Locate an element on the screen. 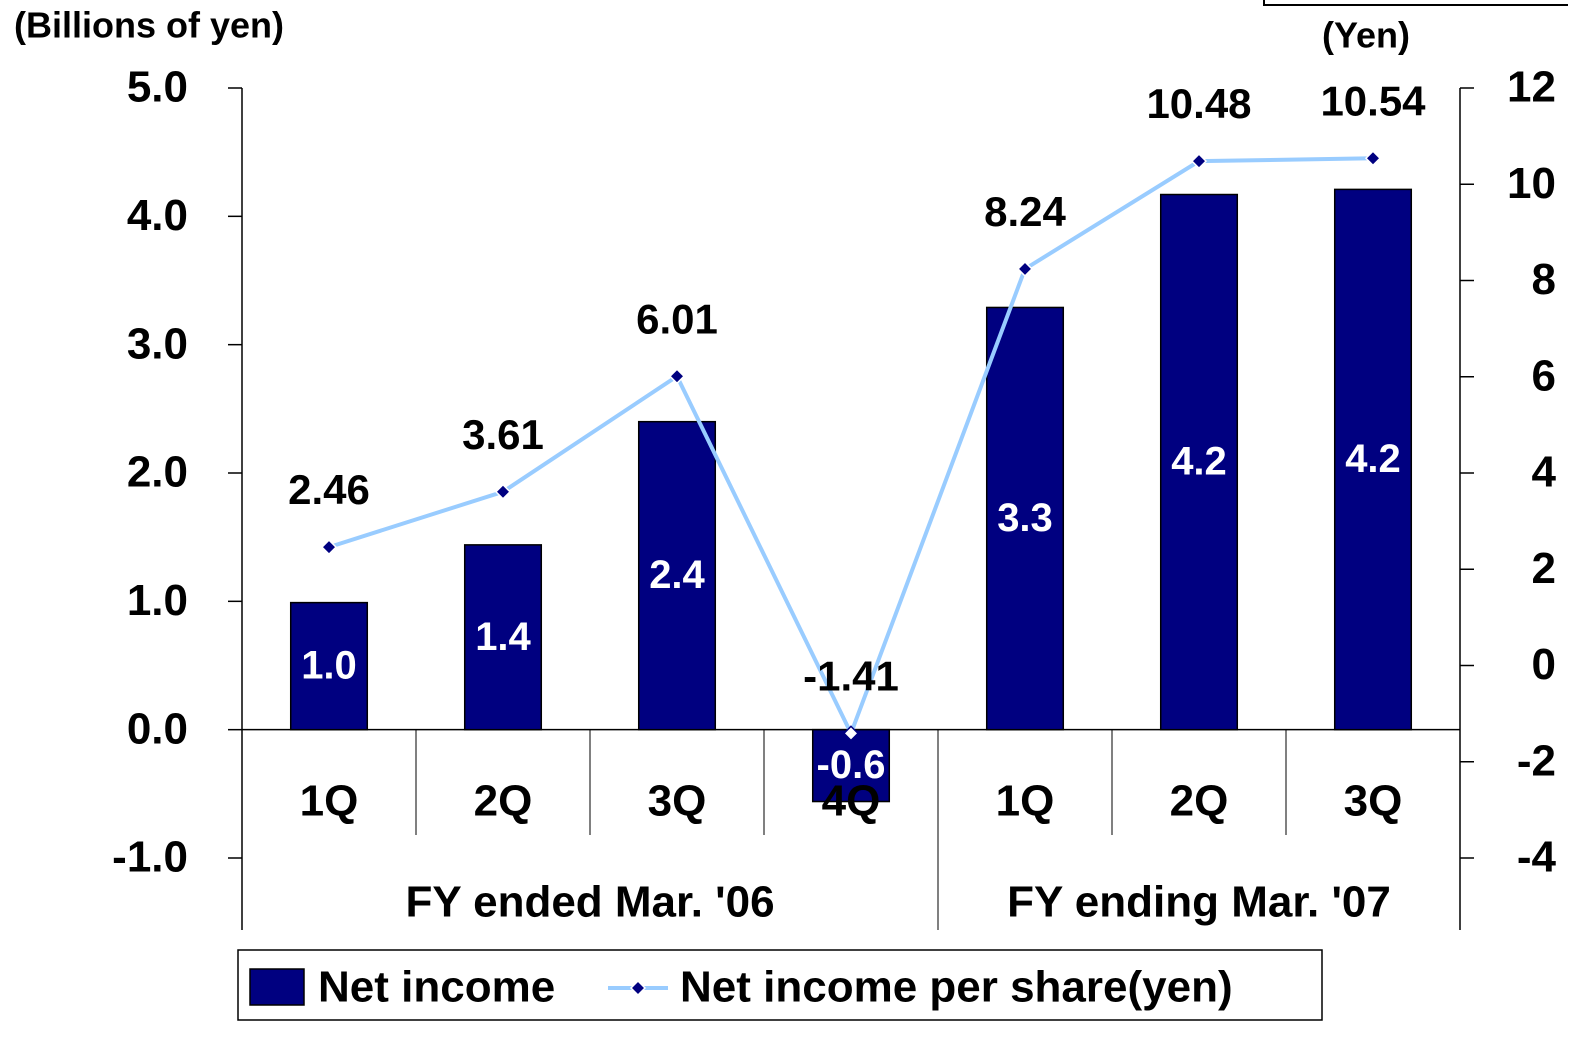  y-tick-label: 3.0 is located at coordinates (157, 343).